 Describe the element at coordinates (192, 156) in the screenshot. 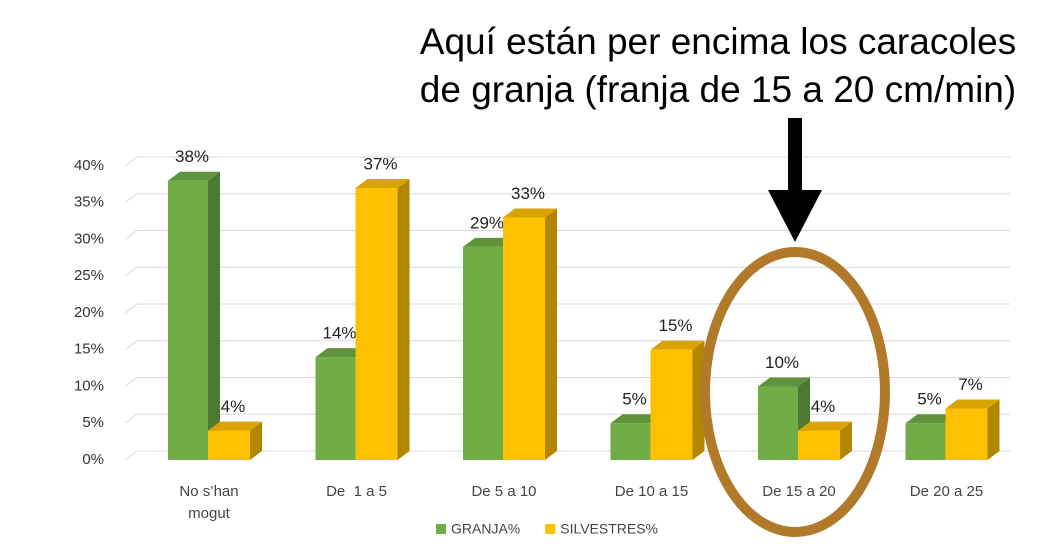

I see `data-label: 38%` at that location.